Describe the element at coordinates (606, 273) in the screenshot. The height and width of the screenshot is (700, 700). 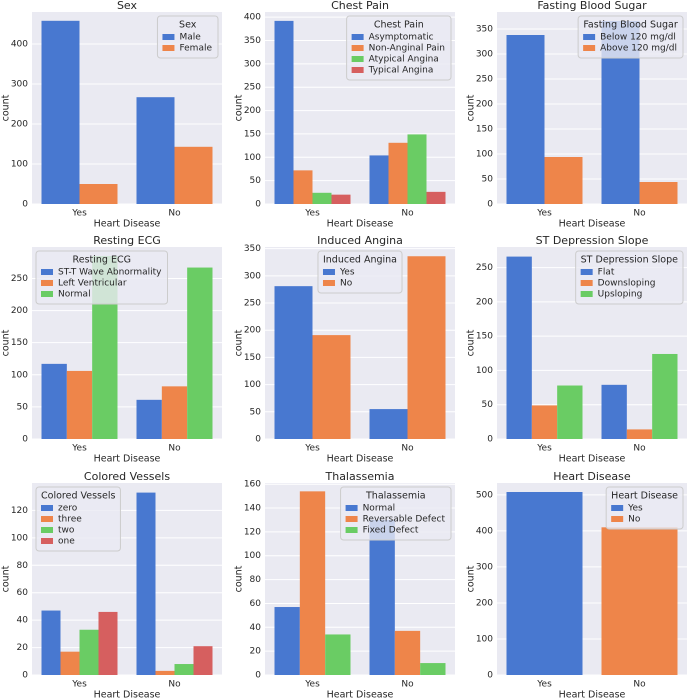
I see `legend-label: Flat` at that location.